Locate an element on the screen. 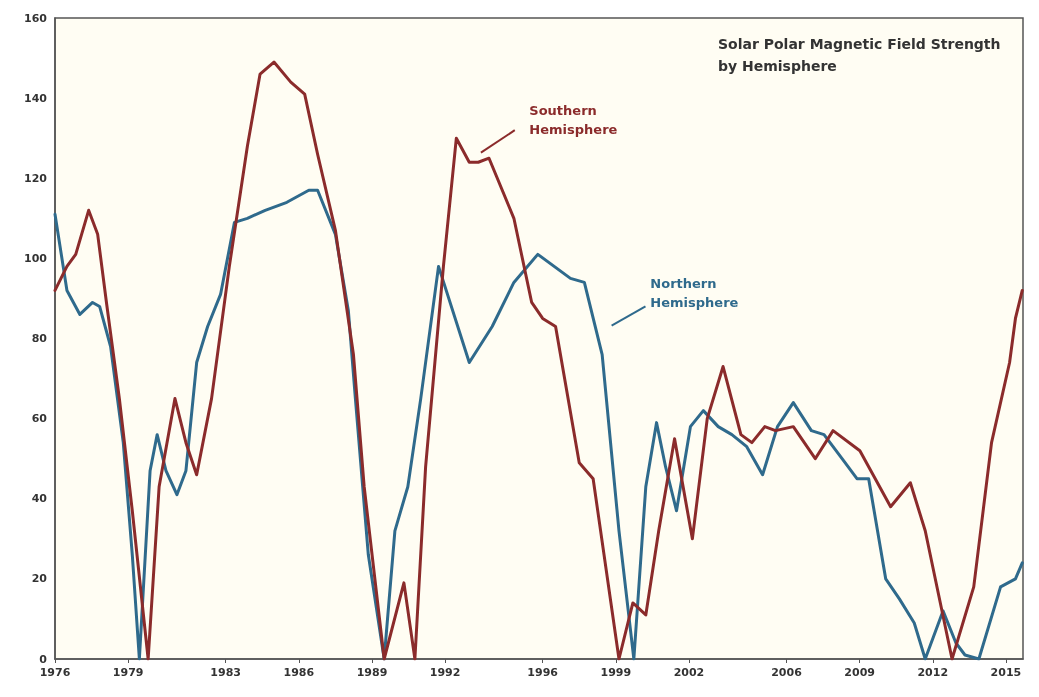  x-tick-label: 2006 is located at coordinates (787, 672).